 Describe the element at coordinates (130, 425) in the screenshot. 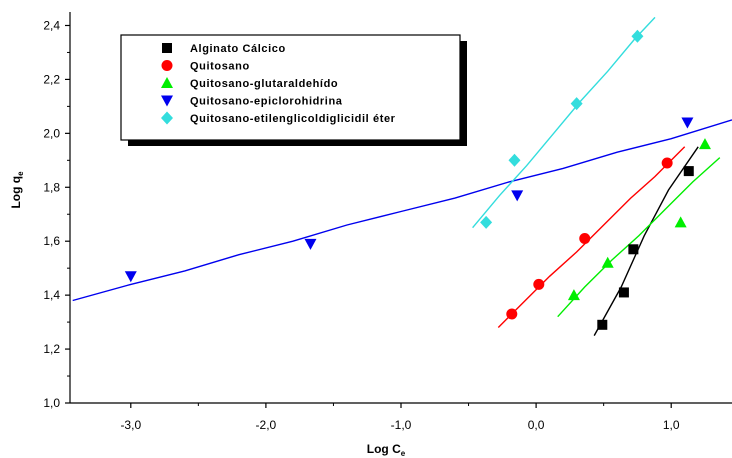

I see `x-tick-label: -3,0` at that location.